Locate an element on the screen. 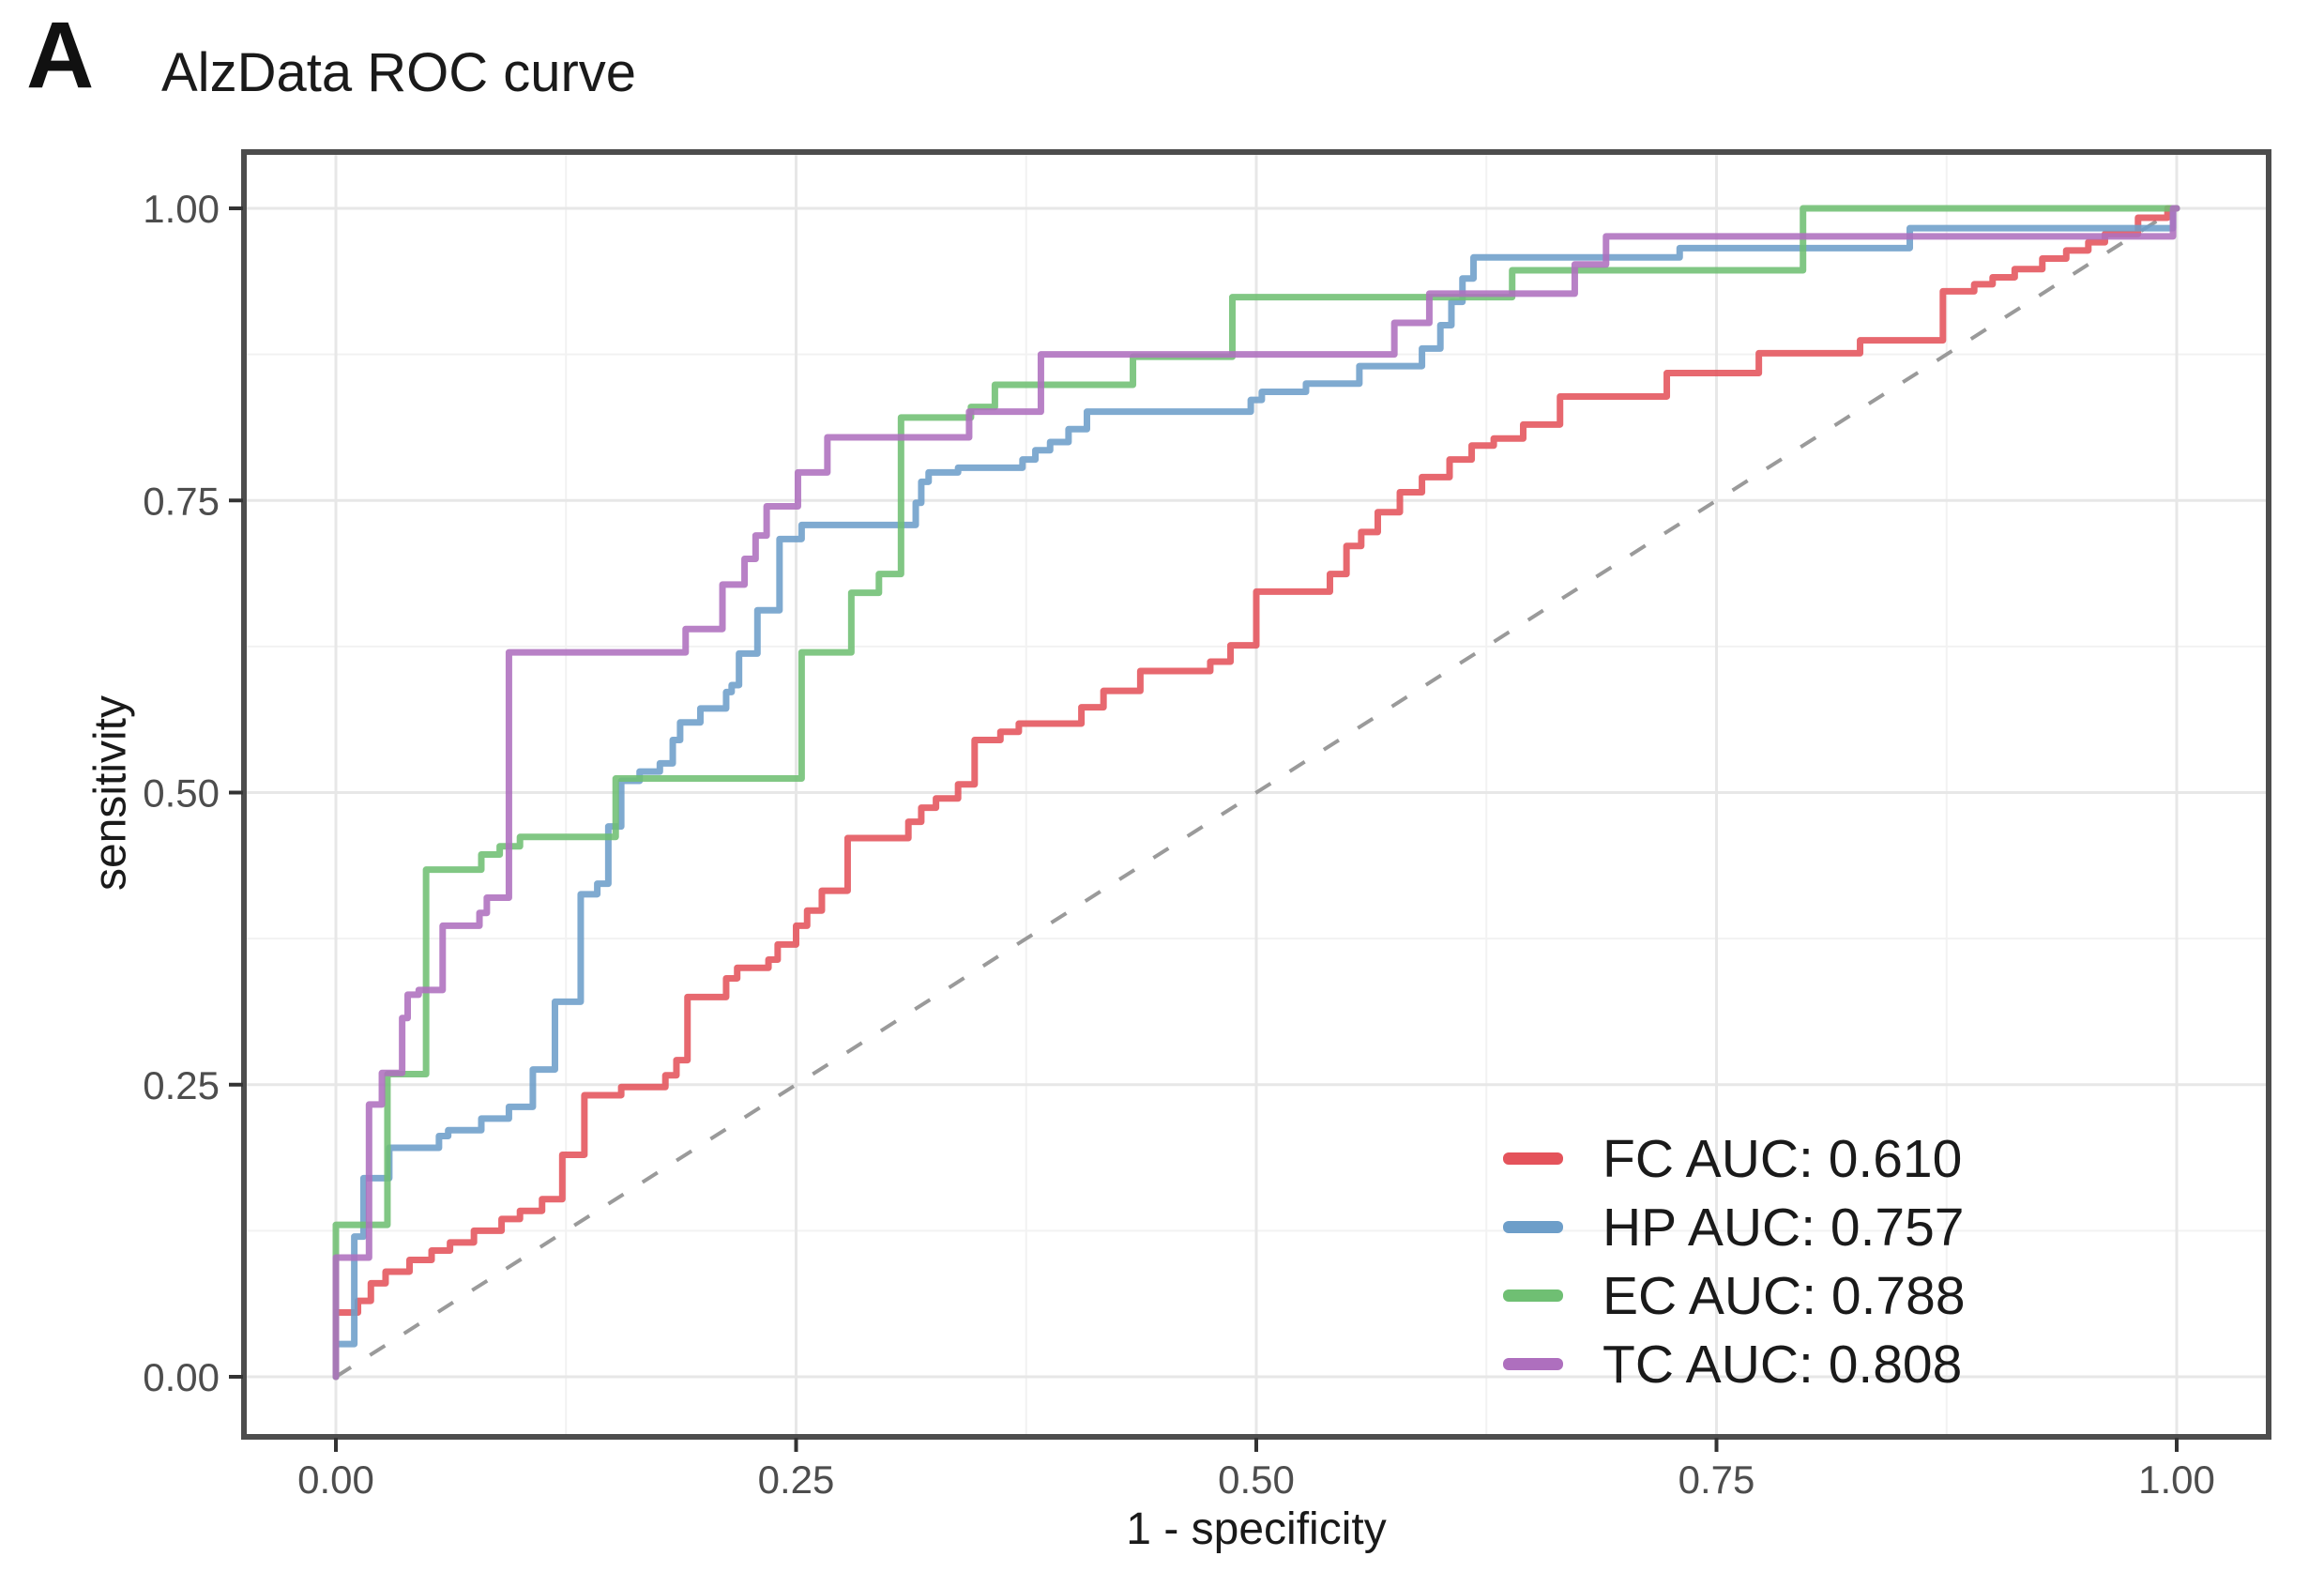 The image size is (2324, 1587). x-tick-label: 1.00 is located at coordinates (2176, 1480).